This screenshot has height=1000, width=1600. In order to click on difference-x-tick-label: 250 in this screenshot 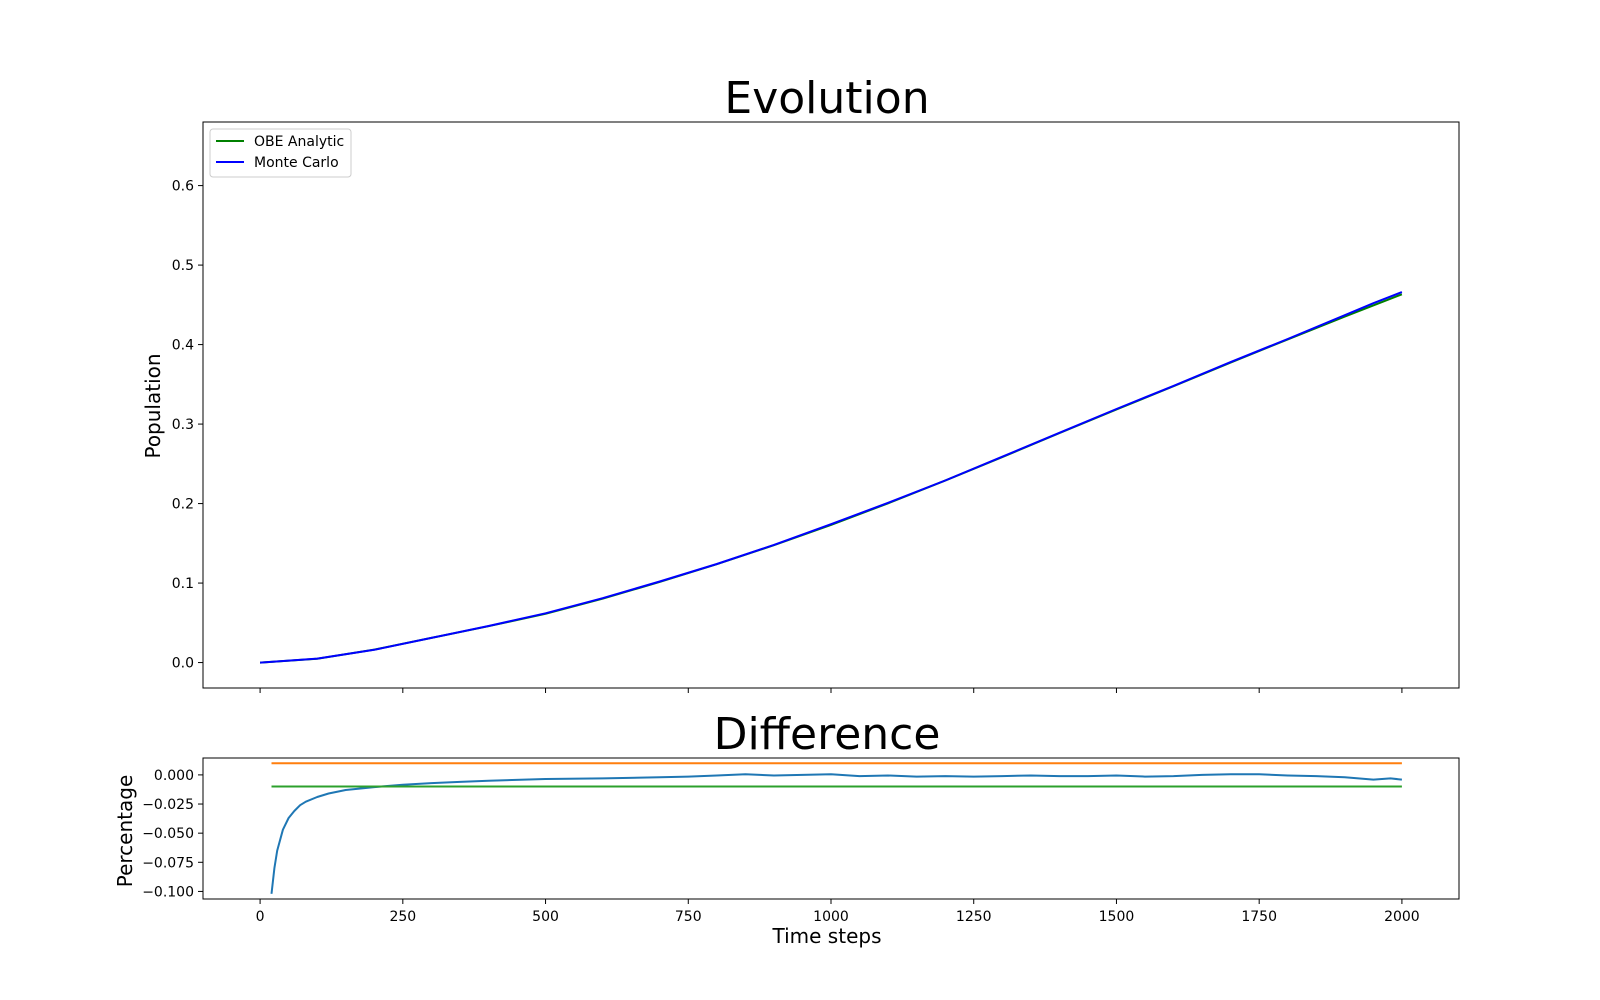, I will do `click(402, 917)`.